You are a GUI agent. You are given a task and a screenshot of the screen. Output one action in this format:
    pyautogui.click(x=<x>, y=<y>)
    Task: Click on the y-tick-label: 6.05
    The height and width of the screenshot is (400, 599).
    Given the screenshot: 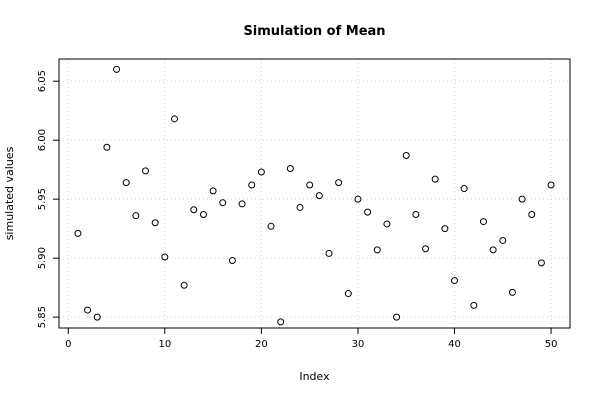 What is the action you would take?
    pyautogui.click(x=42, y=81)
    